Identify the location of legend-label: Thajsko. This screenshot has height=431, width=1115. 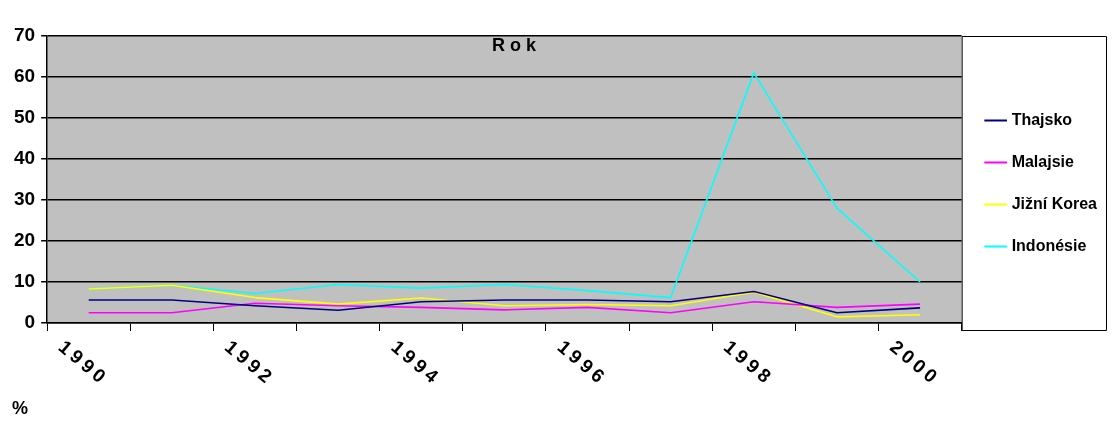
(1042, 119).